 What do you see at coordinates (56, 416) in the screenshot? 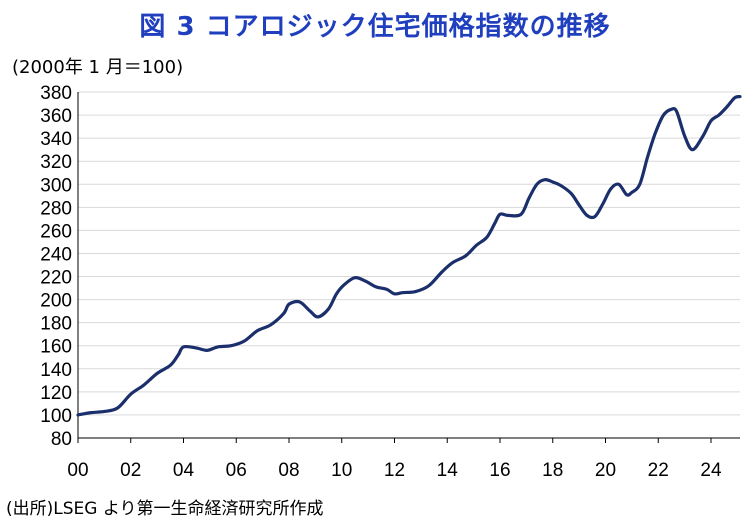
I see `y-tick-label: 100` at bounding box center [56, 416].